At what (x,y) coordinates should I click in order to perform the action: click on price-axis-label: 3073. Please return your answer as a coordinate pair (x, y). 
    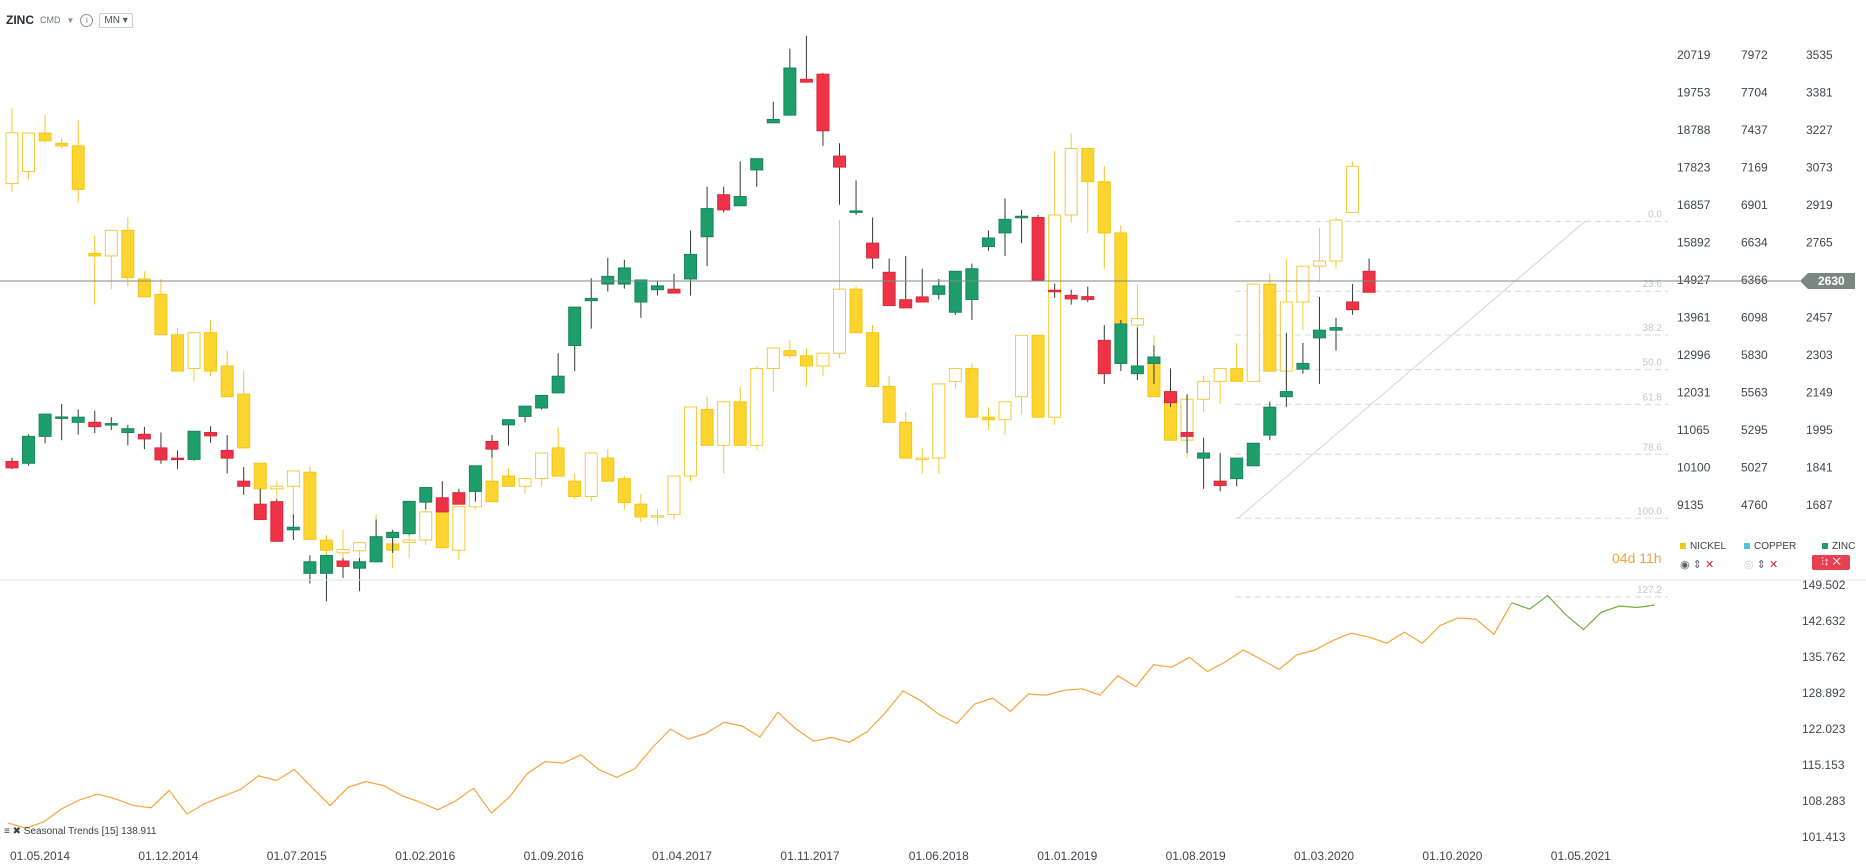
    Looking at the image, I should click on (1819, 168).